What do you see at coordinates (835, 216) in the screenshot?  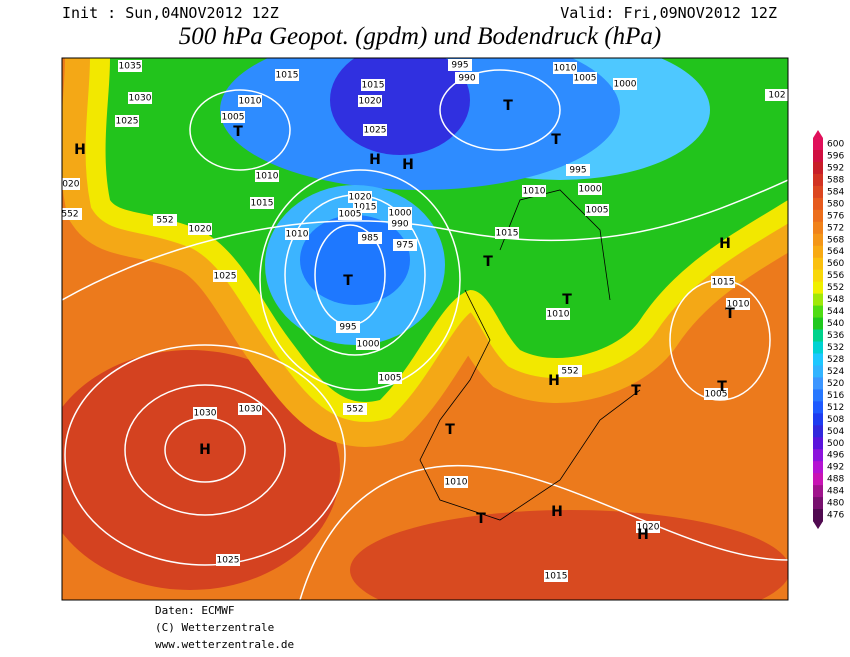 I see `scale-label: 576` at bounding box center [835, 216].